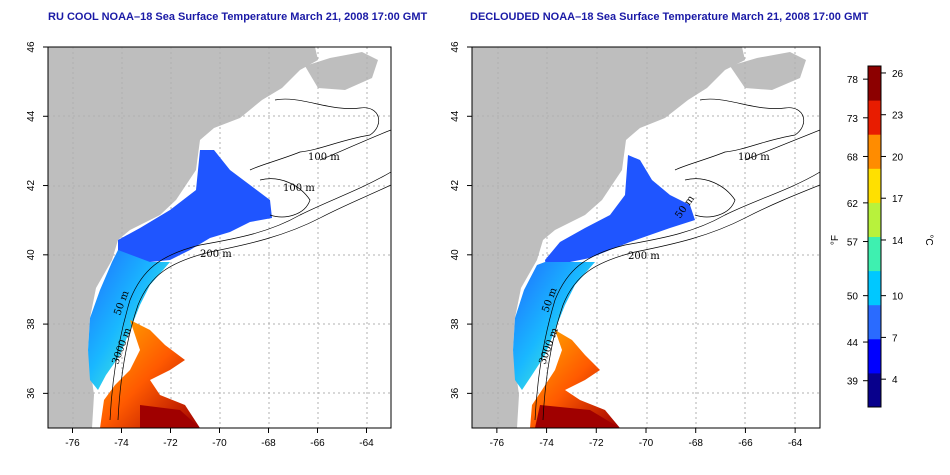  Describe the element at coordinates (898, 74) in the screenshot. I see `celsius-tick-label: 26` at that location.